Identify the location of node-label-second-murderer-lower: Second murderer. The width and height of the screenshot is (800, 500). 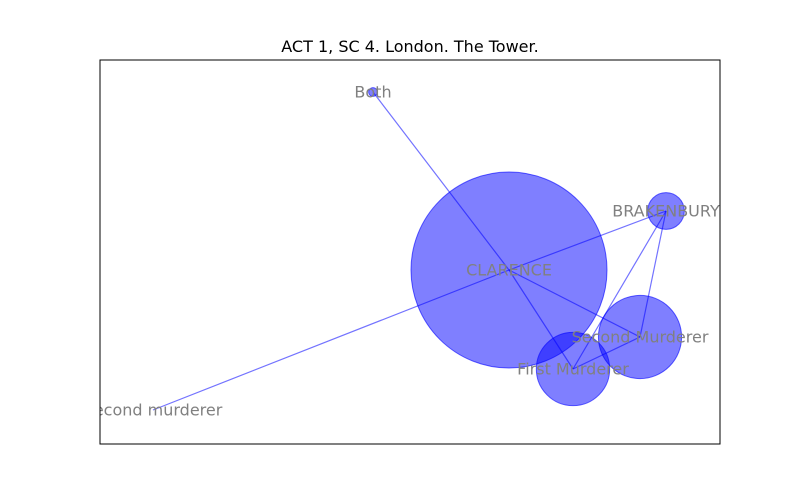
(153, 410).